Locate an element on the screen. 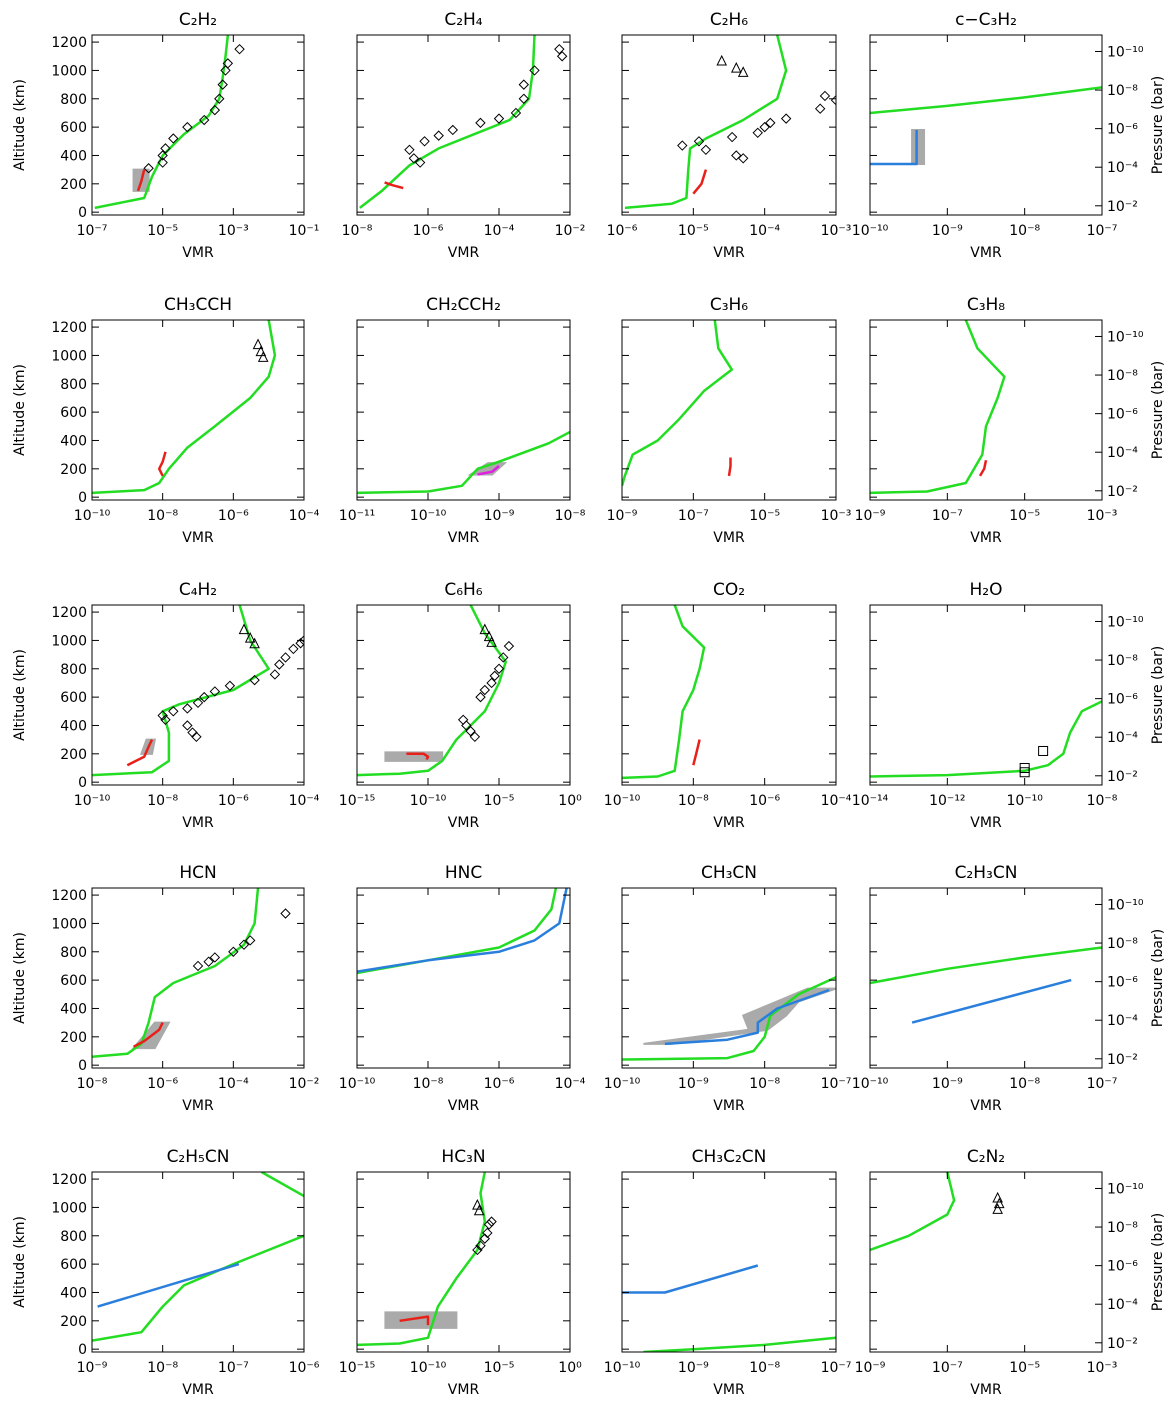 The height and width of the screenshot is (1412, 1172). panel-title: c−C₃H₂ is located at coordinates (986, 20).